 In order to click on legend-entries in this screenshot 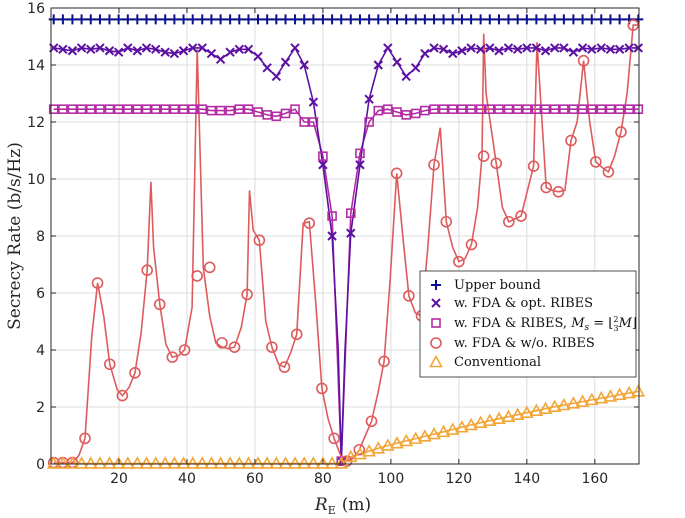, I will do `click(436, 324)`.